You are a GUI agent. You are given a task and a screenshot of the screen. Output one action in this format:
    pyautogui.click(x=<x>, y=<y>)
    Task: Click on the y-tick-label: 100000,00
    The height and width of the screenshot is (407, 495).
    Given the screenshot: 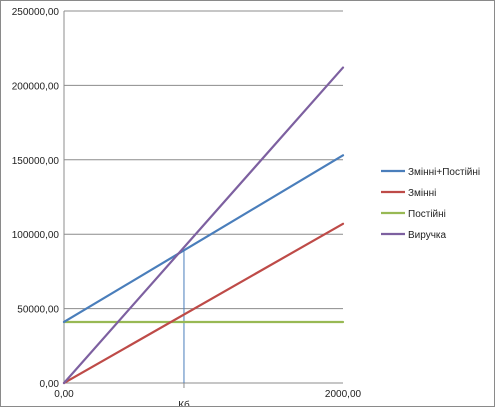 What is the action you would take?
    pyautogui.click(x=36, y=235)
    